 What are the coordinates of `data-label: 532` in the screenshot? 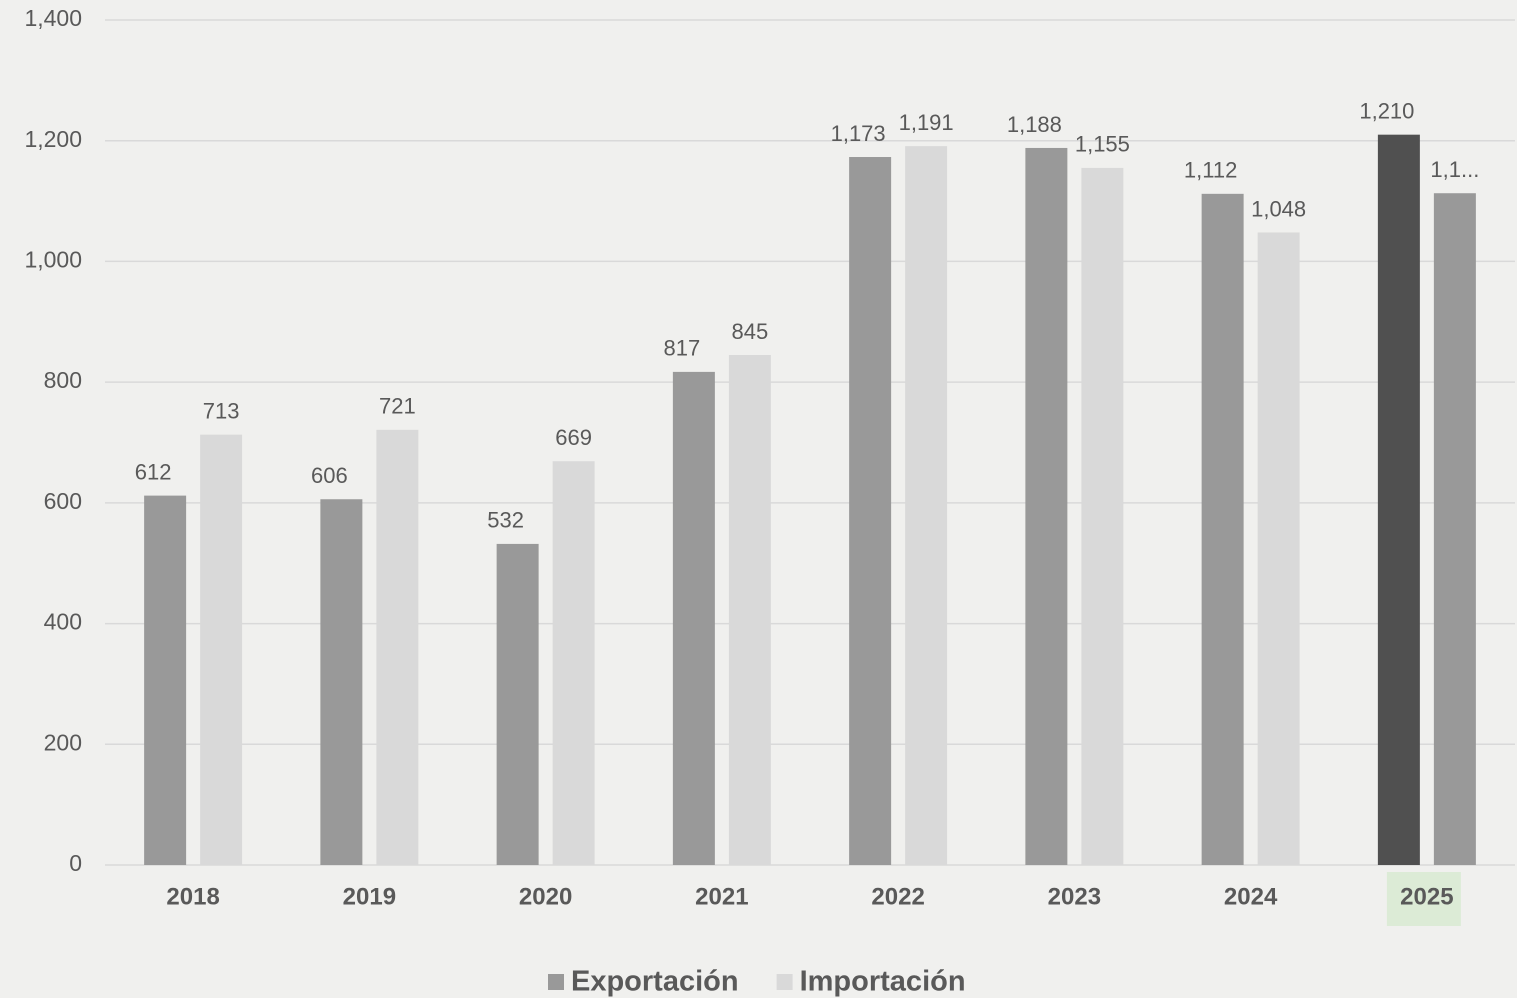 It's located at (505, 520).